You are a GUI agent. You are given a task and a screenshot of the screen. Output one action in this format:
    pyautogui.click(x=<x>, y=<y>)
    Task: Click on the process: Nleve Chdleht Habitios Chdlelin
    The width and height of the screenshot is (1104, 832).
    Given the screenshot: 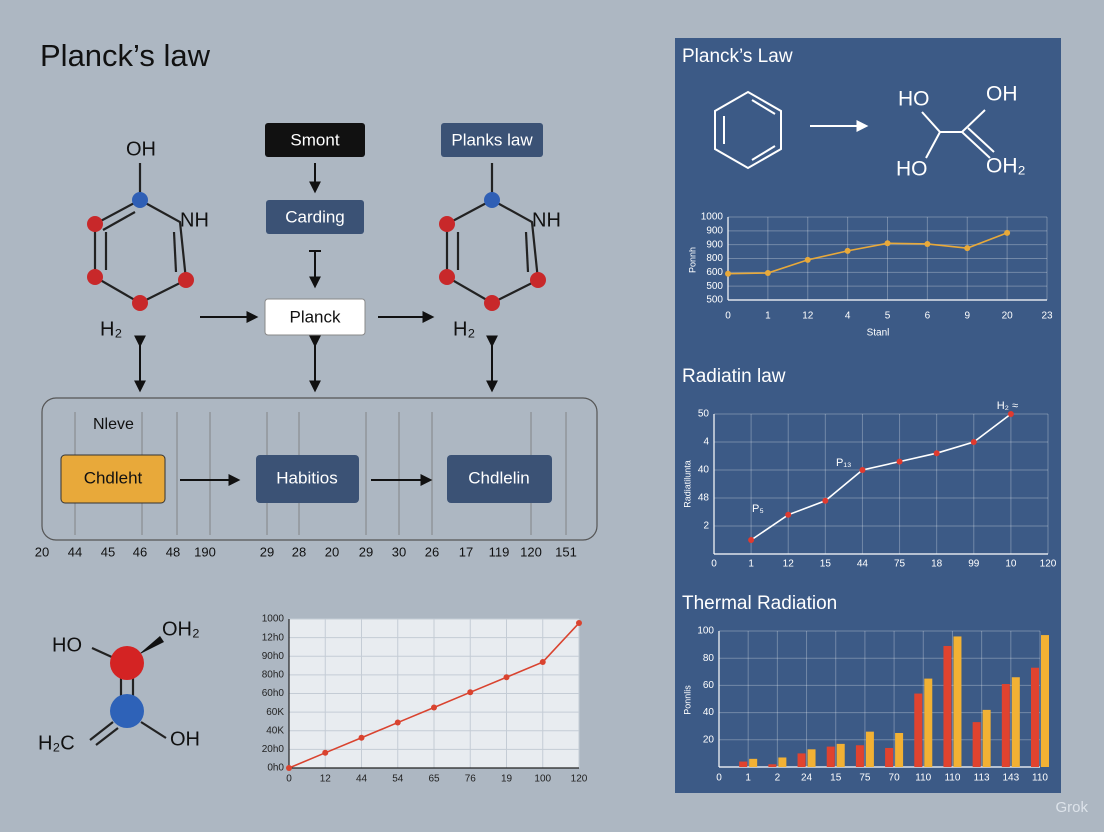 What is the action you would take?
    pyautogui.click(x=319, y=469)
    